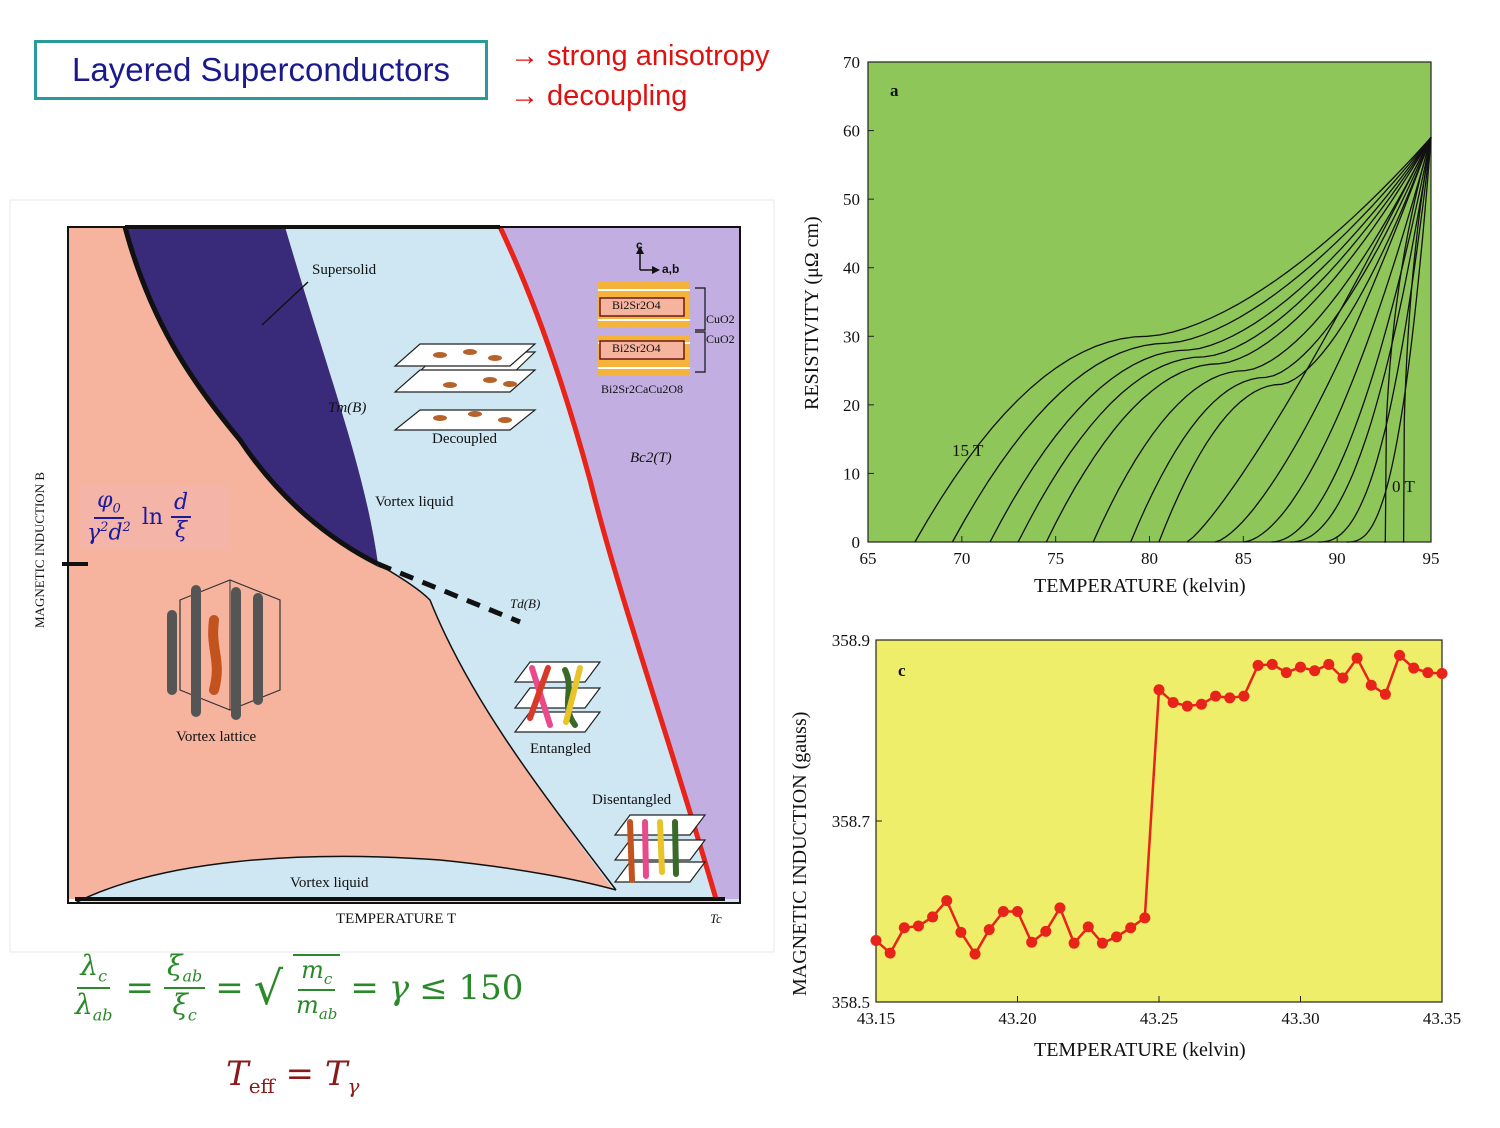  I want to click on chart-c-xtick: 43.25, so click(1159, 1018).